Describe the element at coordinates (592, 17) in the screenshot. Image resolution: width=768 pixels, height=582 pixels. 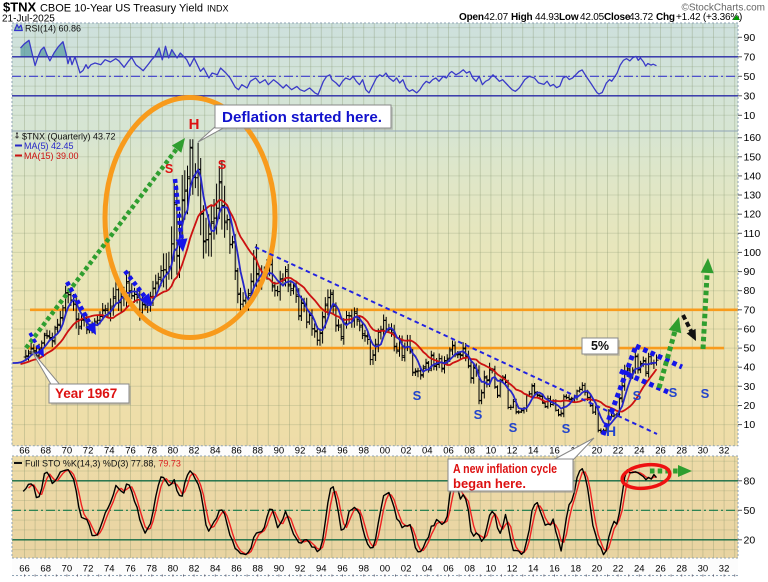
I see `svg-text: 42.05` at that location.